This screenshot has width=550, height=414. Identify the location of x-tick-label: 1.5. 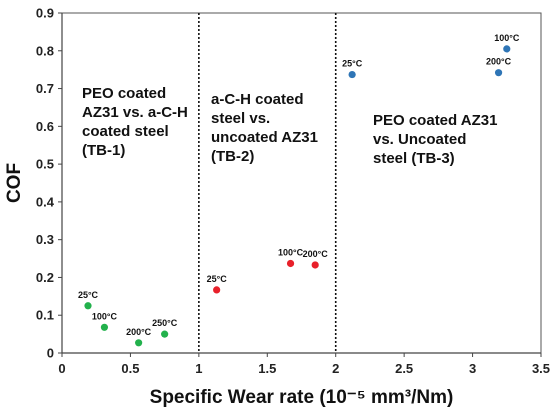
(267, 368).